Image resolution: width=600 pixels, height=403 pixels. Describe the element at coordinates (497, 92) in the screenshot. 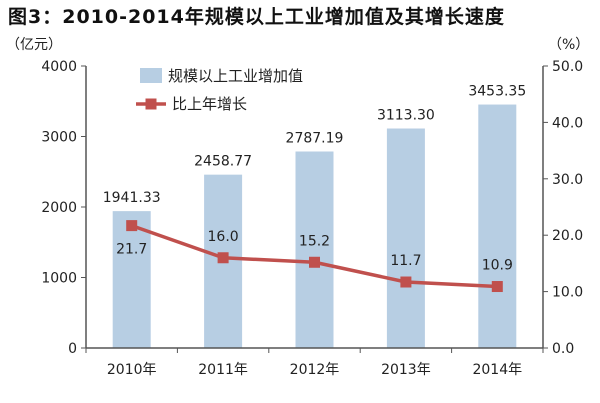

I see `bar-value-label-4: 3453.35` at that location.